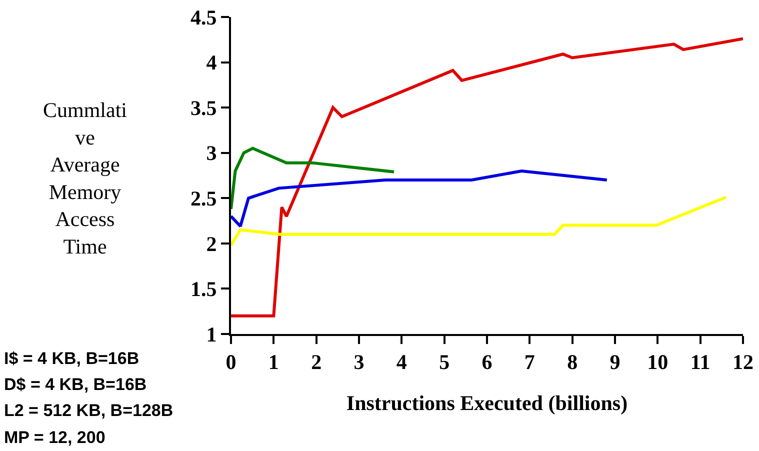  I want to click on y-tick-label: 2, so click(211, 244).